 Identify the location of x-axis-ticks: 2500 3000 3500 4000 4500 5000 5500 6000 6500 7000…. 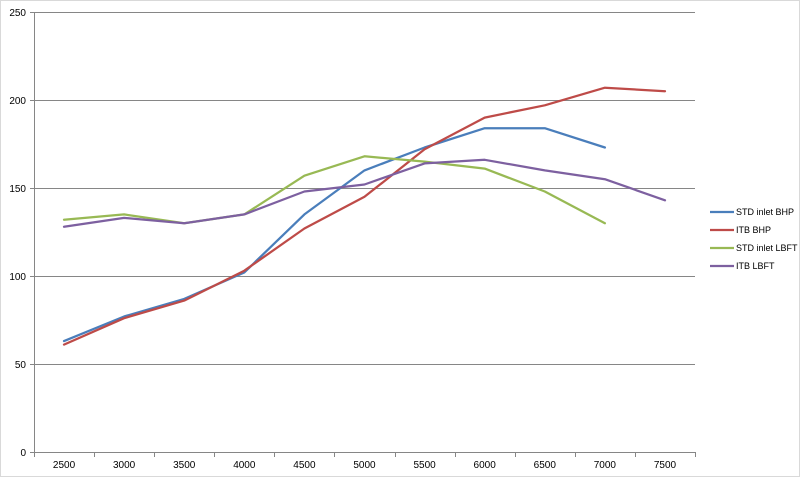
(365, 461).